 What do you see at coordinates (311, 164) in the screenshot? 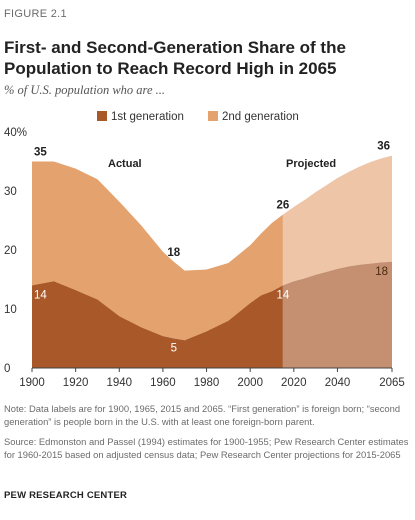
I see `region-label-projected: Projected` at bounding box center [311, 164].